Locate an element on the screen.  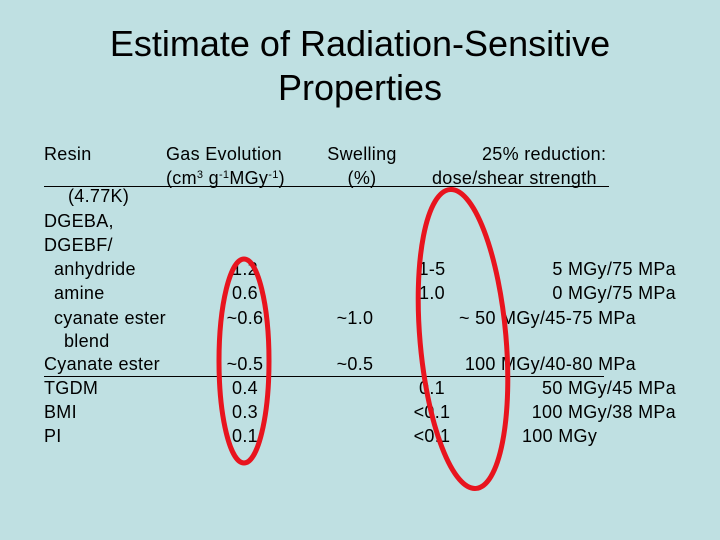
swell-pct-amine: 1.0 is located at coordinates (432, 293).